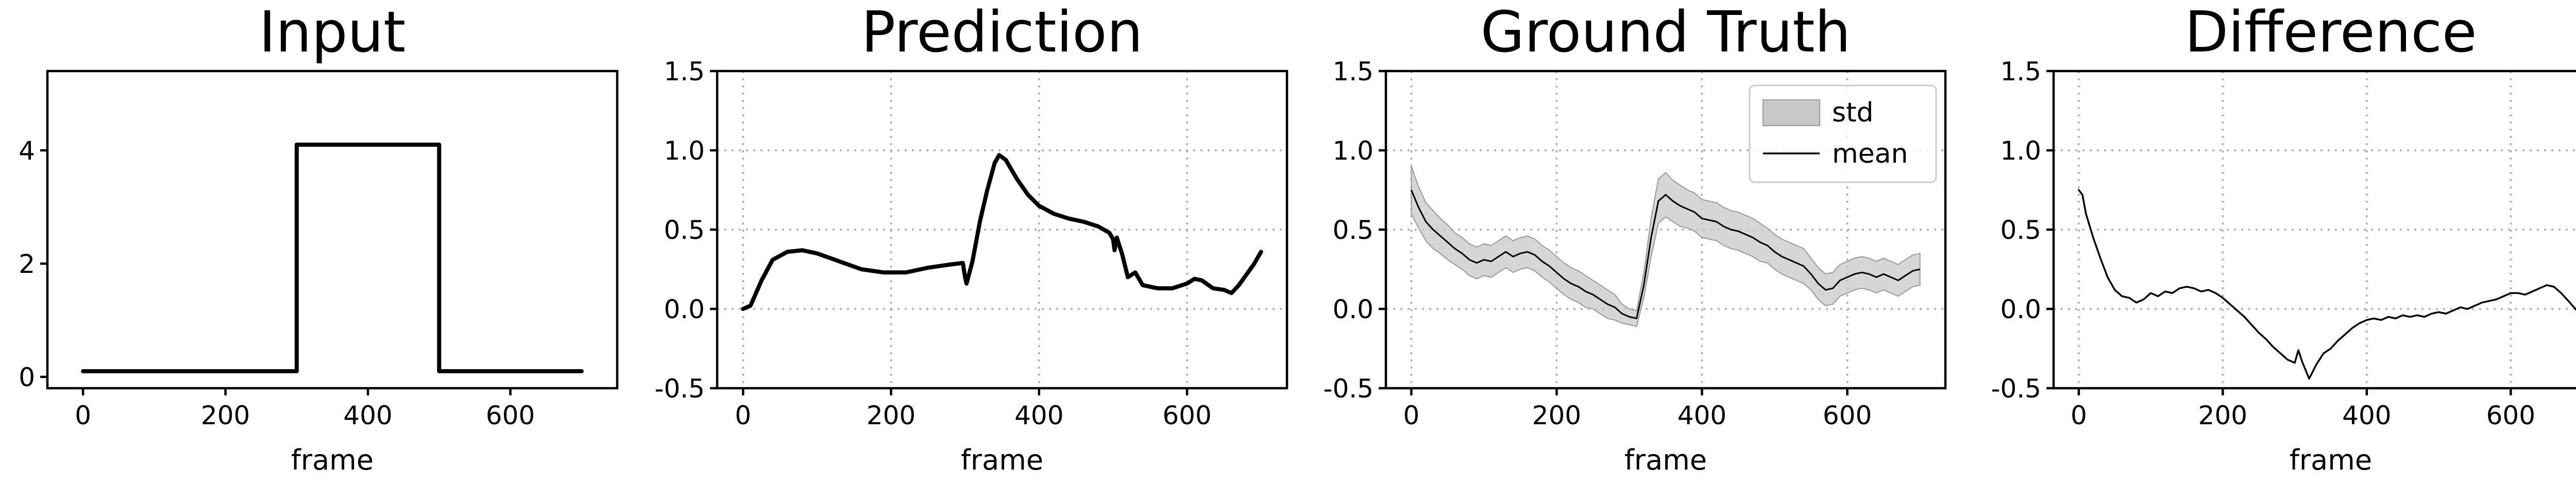 Image resolution: width=2576 pixels, height=485 pixels. Describe the element at coordinates (332, 32) in the screenshot. I see `chart-title: Input` at that location.